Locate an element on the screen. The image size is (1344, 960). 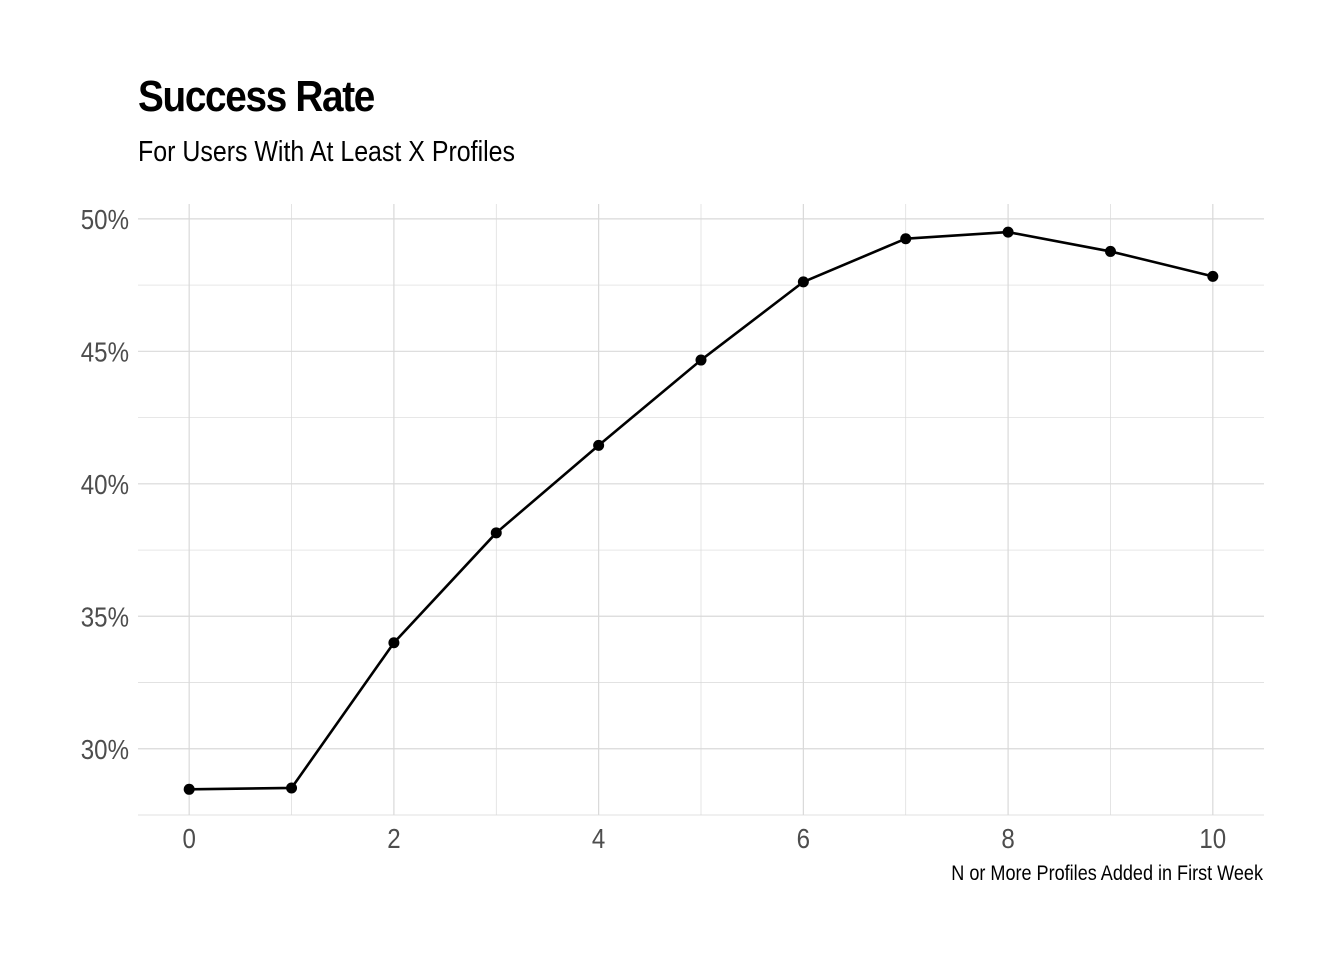
x-tick-label: 4 is located at coordinates (598, 838).